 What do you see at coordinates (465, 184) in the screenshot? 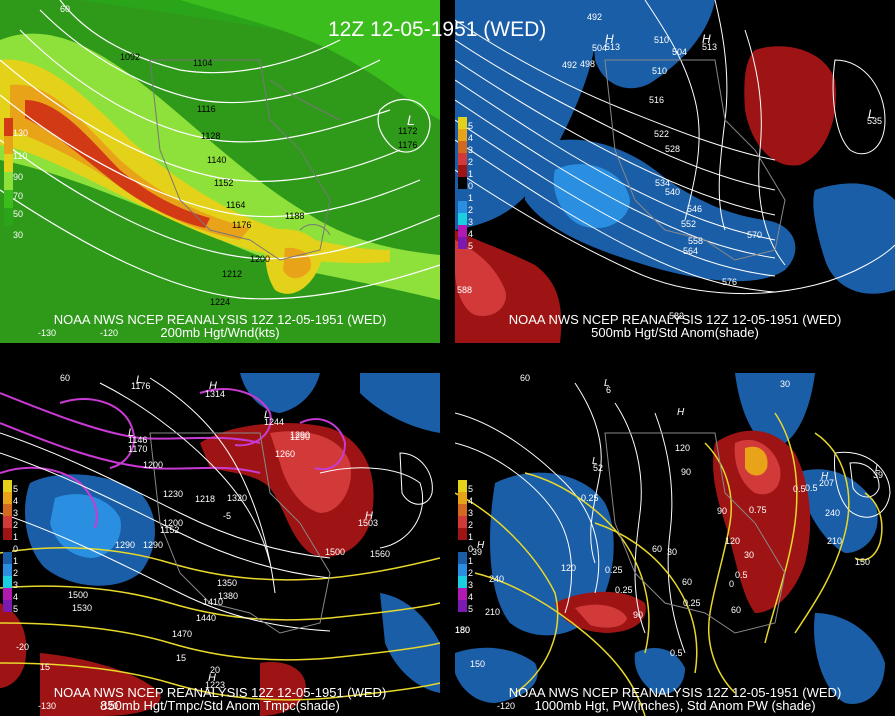
I see `legend-500mb: 5 4 3 2 1 0 1 2 3 4 5` at bounding box center [465, 184].